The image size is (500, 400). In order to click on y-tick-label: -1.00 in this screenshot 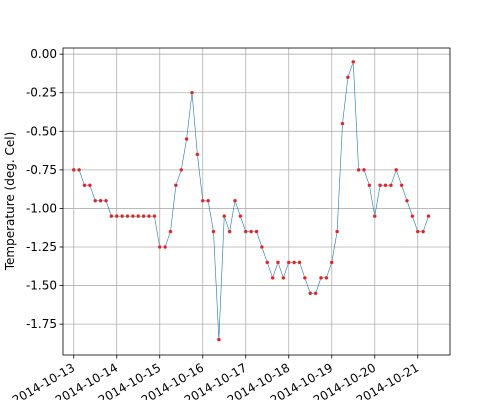, I will do `click(41, 208)`.